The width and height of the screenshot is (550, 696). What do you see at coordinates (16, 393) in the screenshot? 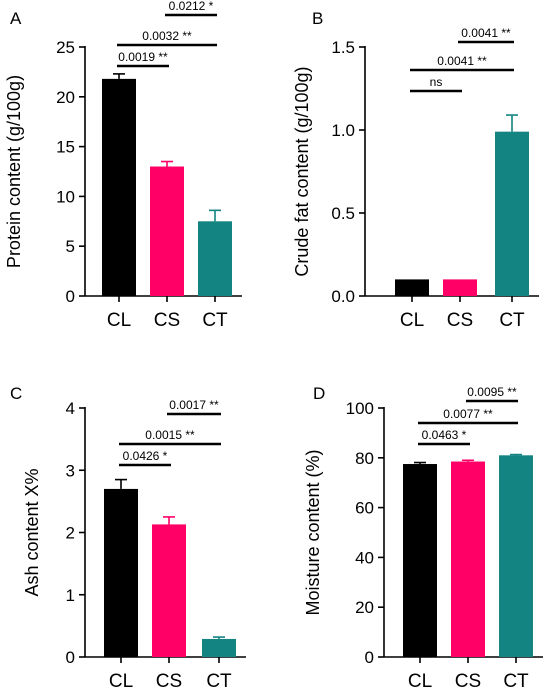
I see `panel-label: C` at bounding box center [16, 393].